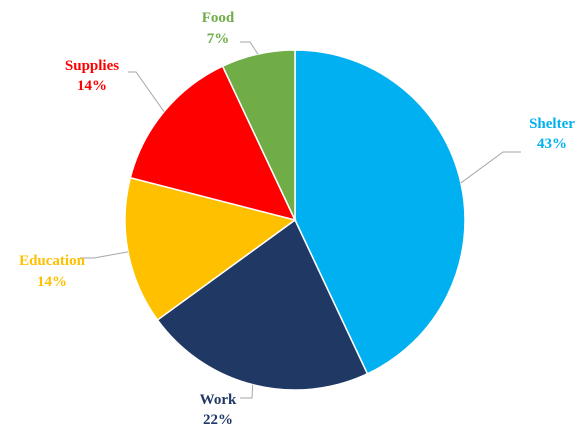 Image resolution: width=585 pixels, height=431 pixels. Describe the element at coordinates (92, 66) in the screenshot. I see `slice-name-label: Supplies` at that location.